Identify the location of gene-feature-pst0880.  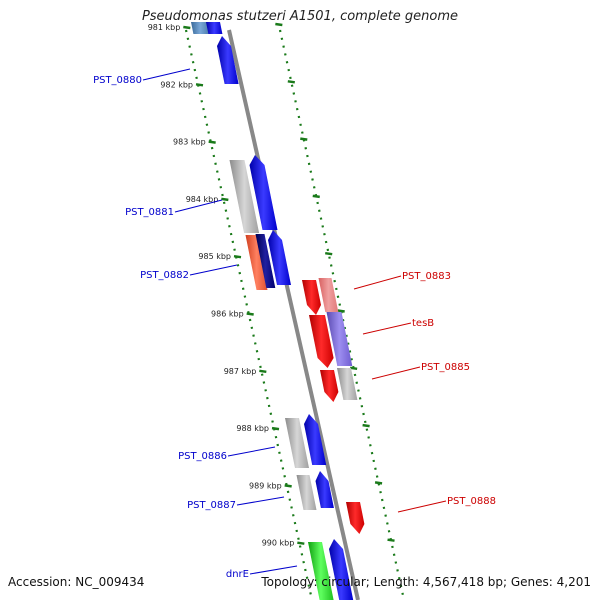
(228, 60).